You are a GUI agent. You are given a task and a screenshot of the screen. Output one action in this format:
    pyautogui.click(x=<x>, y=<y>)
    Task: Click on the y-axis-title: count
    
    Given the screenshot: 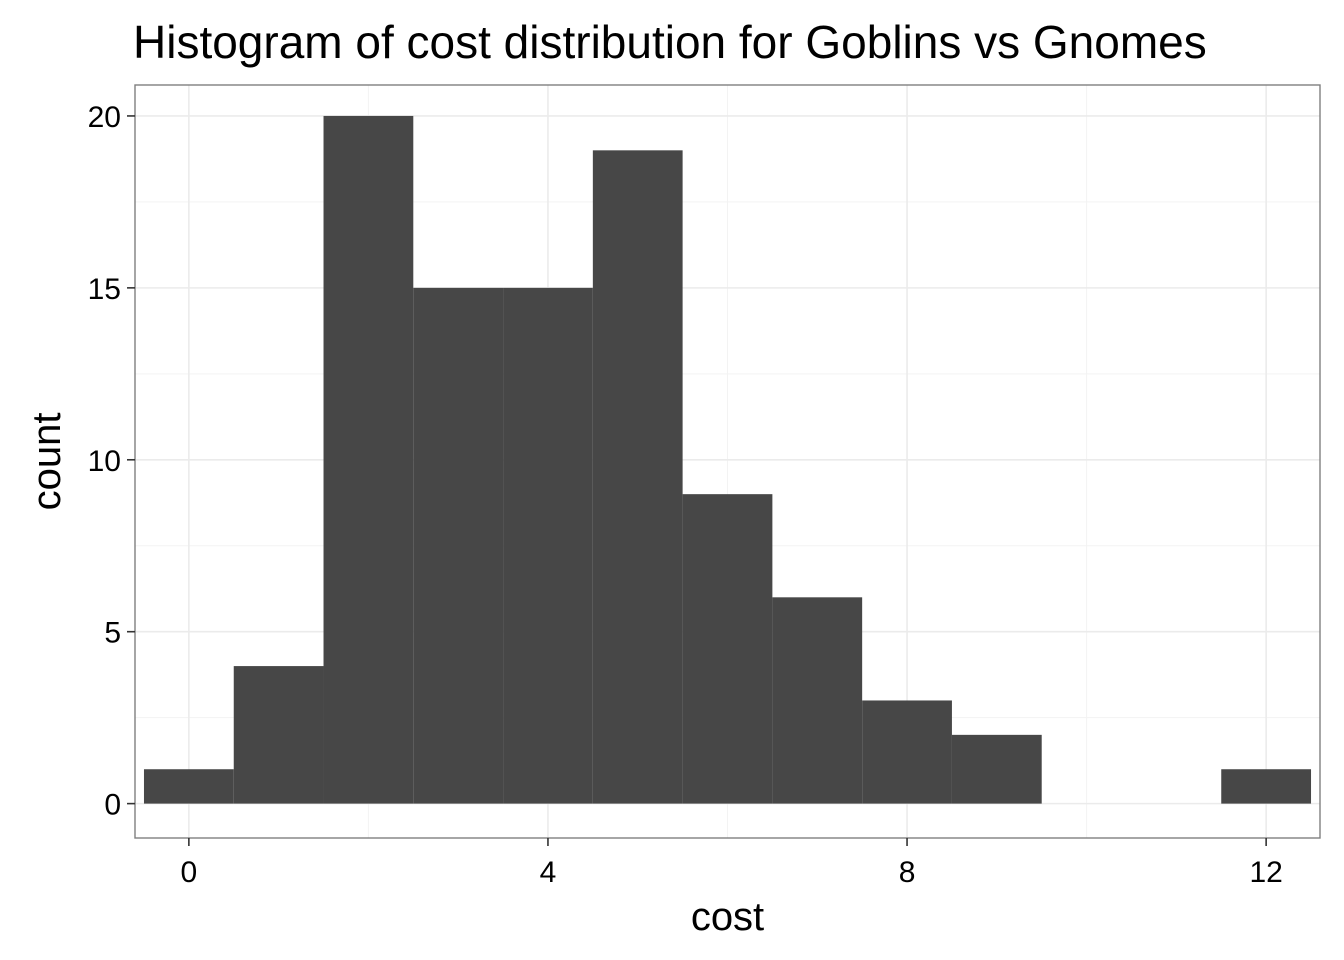 What is the action you would take?
    pyautogui.click(x=47, y=462)
    